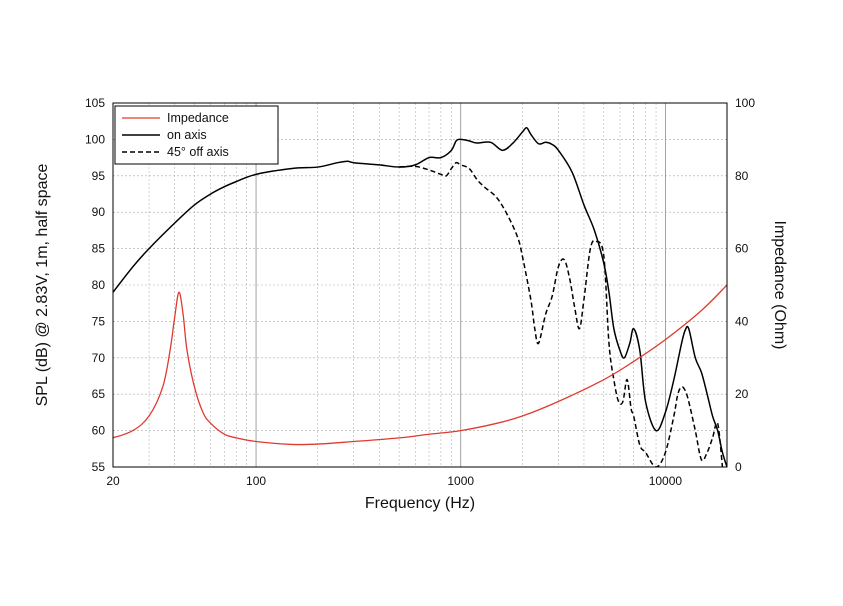  I want to click on legend-label-off-axis: 45° off axis, so click(198, 152).